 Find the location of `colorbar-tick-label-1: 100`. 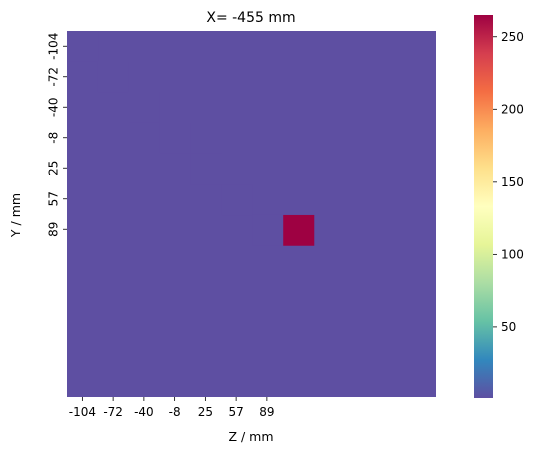

colorbar-tick-label-1: 100 is located at coordinates (512, 254).